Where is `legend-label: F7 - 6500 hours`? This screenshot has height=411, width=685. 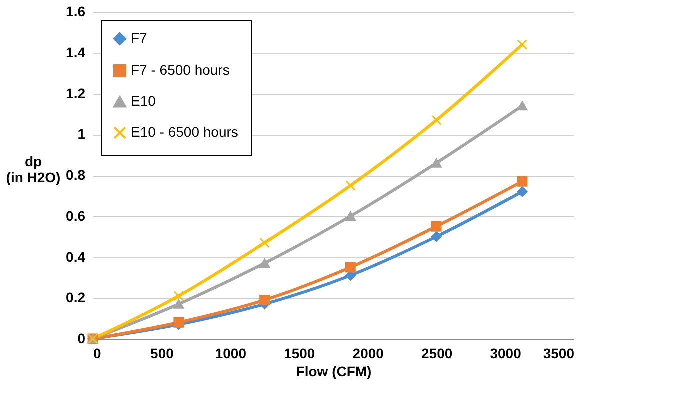
legend-label: F7 - 6500 hours is located at coordinates (180, 70).